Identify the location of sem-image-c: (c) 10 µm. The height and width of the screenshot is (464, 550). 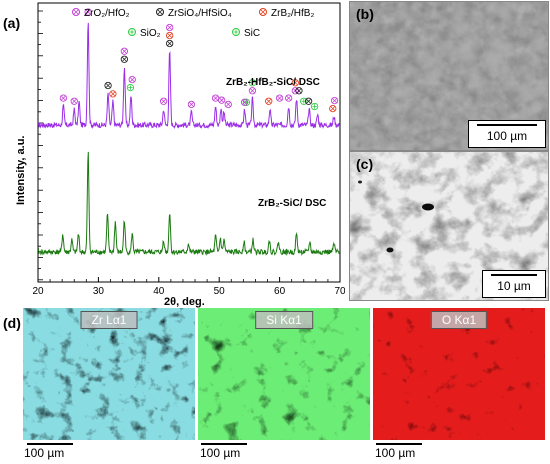
(449, 226).